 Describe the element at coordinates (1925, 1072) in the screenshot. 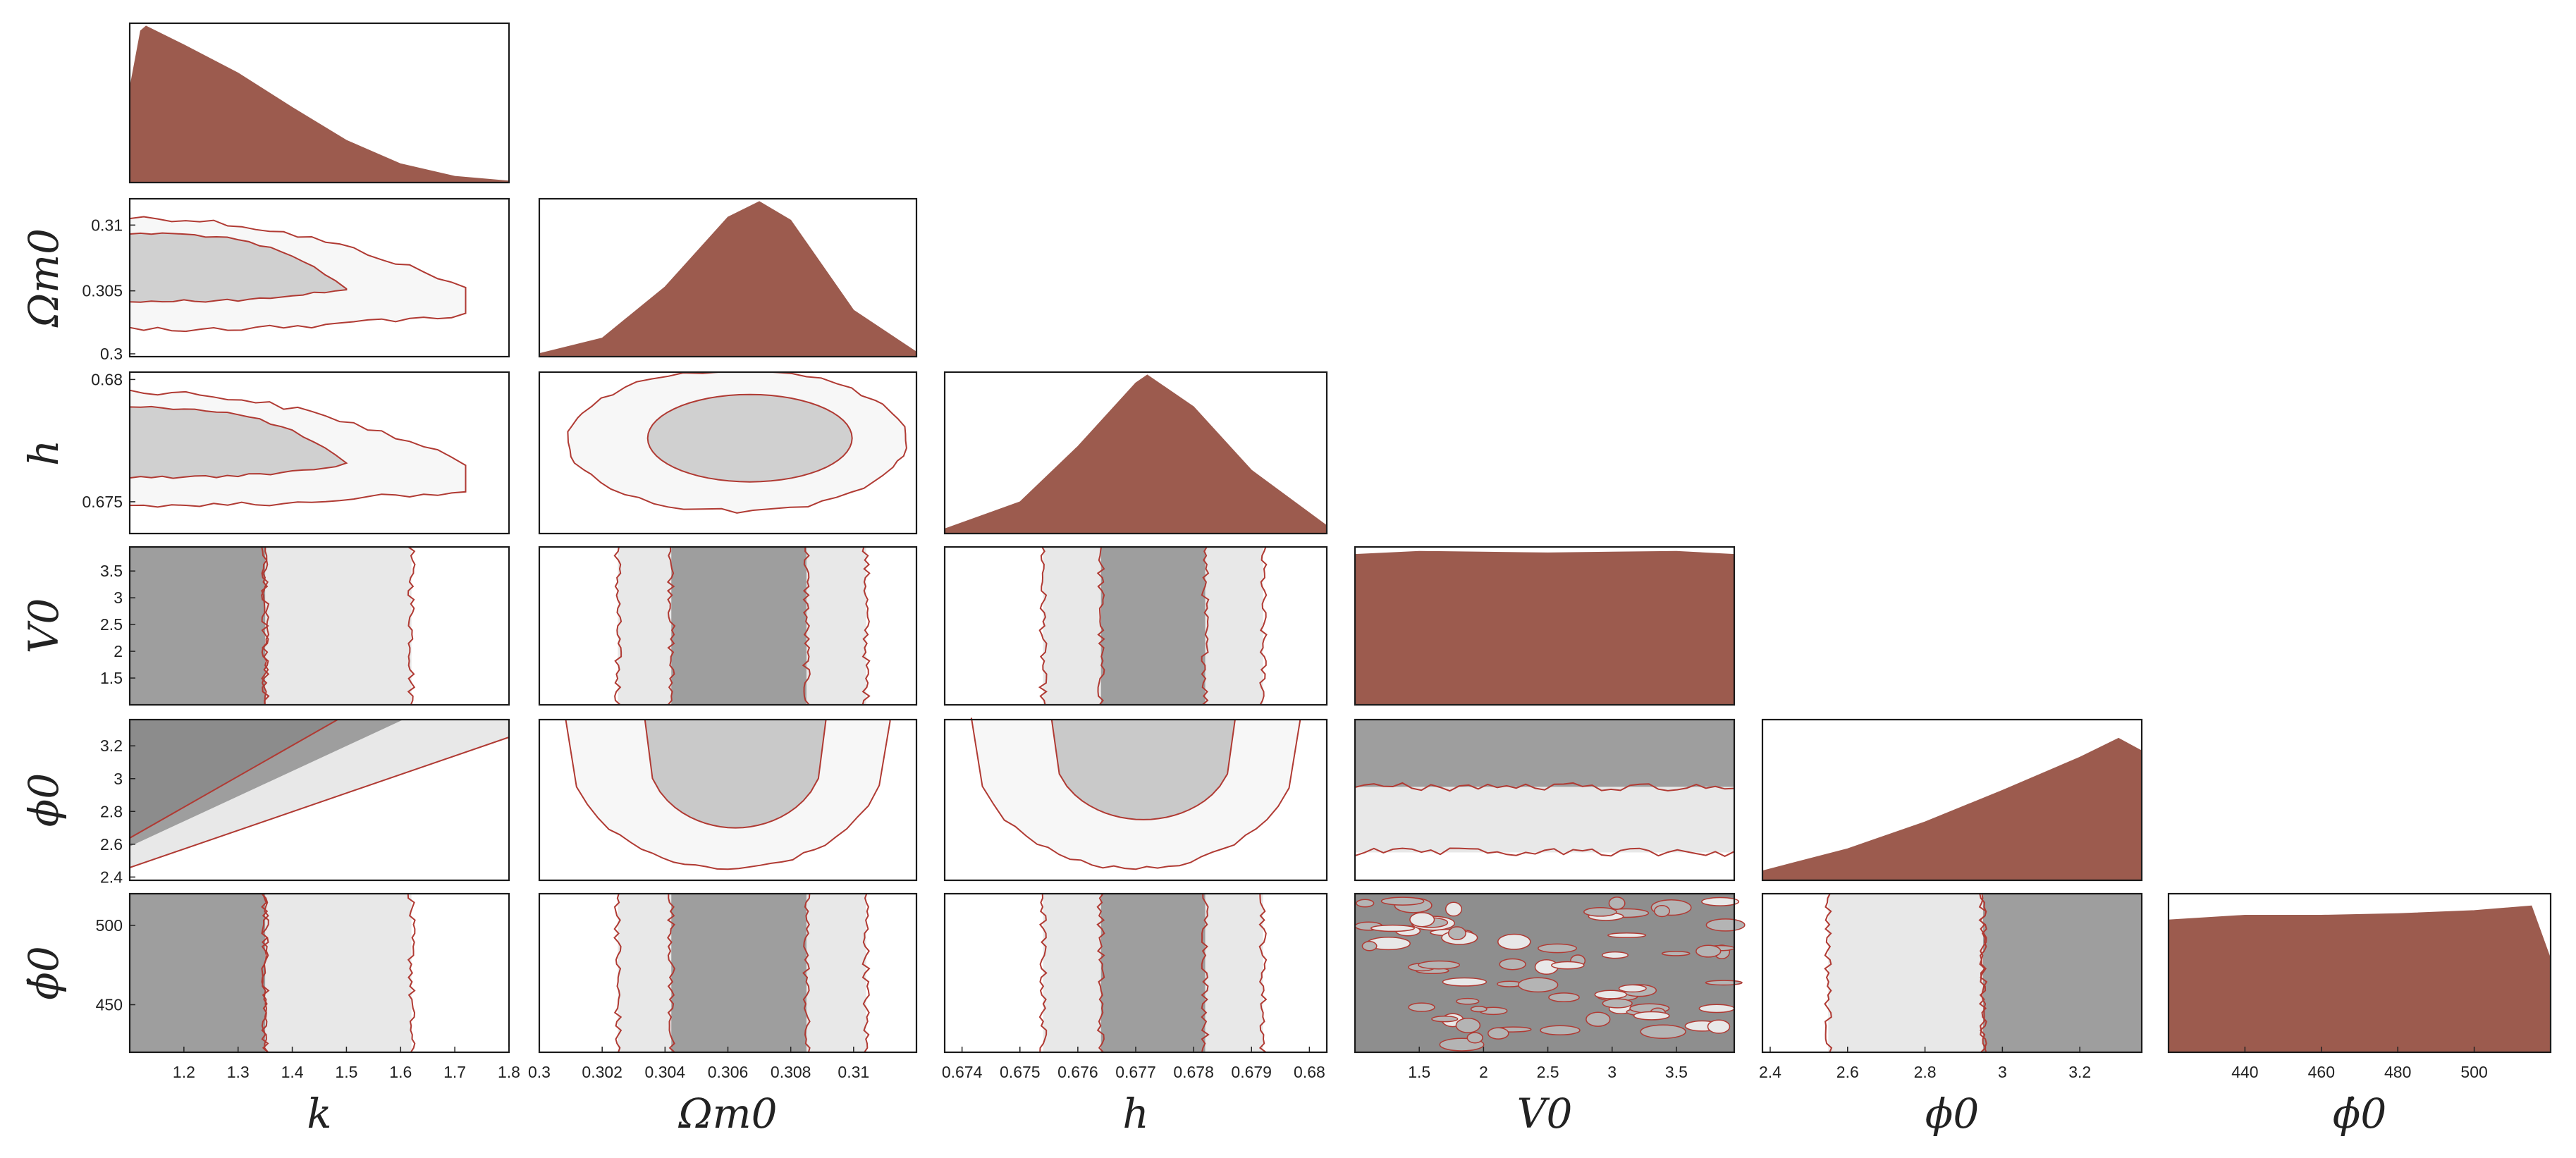

I see `x-tick-label: 2.8` at that location.